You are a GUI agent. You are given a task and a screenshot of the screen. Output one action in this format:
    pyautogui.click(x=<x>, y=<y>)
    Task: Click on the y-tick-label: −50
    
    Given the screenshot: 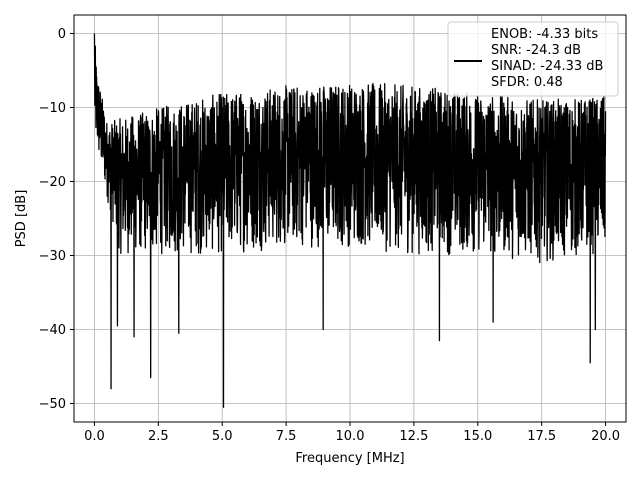 What is the action you would take?
    pyautogui.click(x=52, y=404)
    